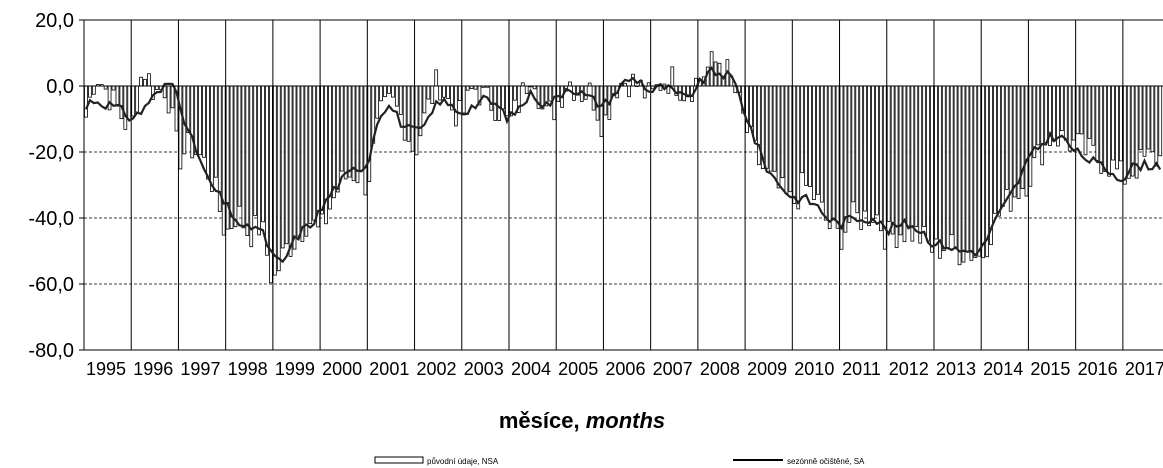  What do you see at coordinates (909, 369) in the screenshot?
I see `x-tick-label: 2012` at bounding box center [909, 369].